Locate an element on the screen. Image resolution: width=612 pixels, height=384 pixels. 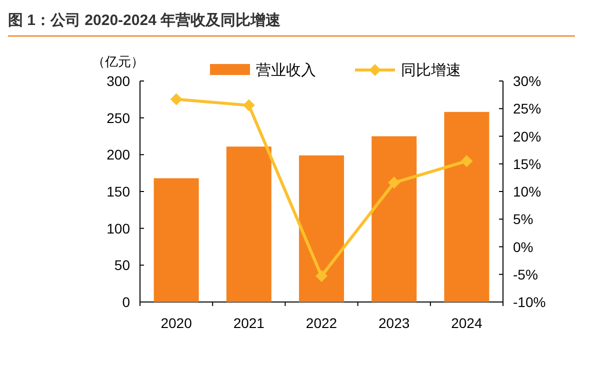
x-tick-label: 2022 is located at coordinates (322, 323).